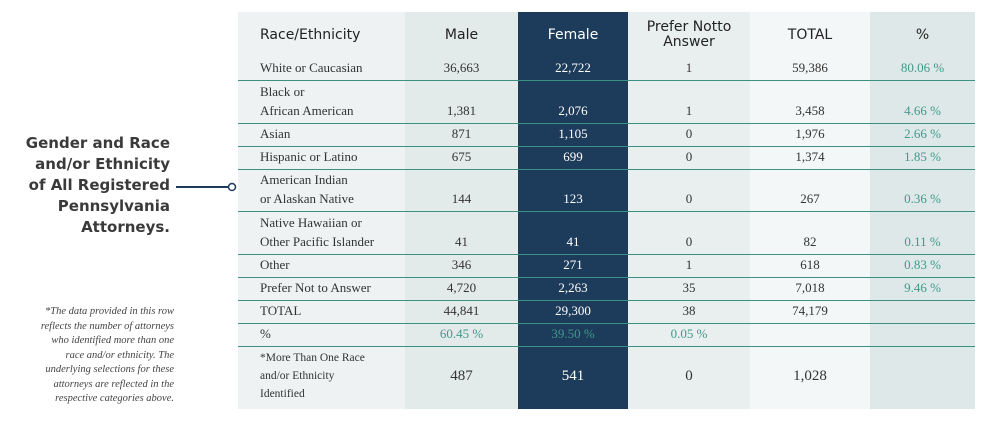  Describe the element at coordinates (112, 340) in the screenshot. I see `footnote-line: who identified more than one` at that location.